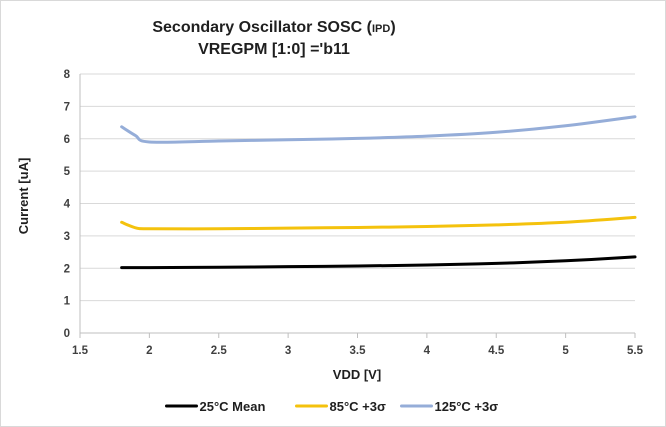  I want to click on x-tick-label: 2.5, so click(219, 351).